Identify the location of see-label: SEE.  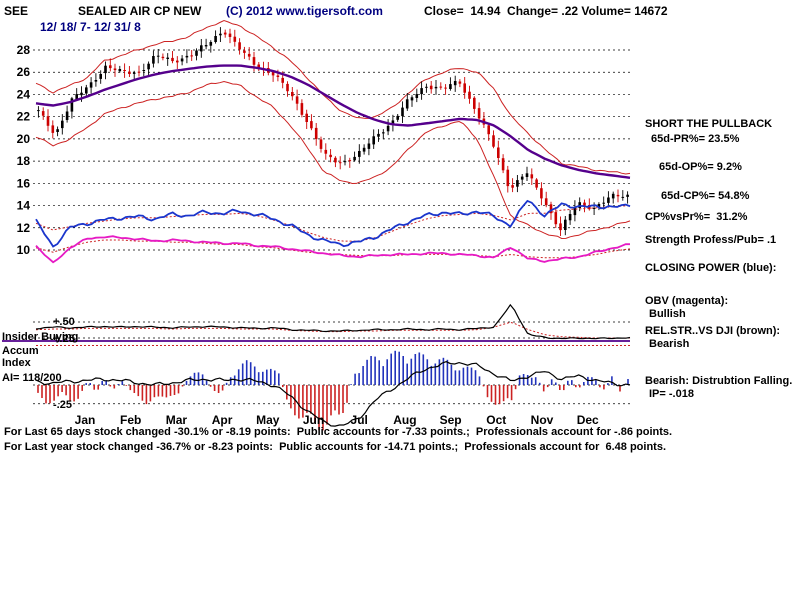
(16, 11).